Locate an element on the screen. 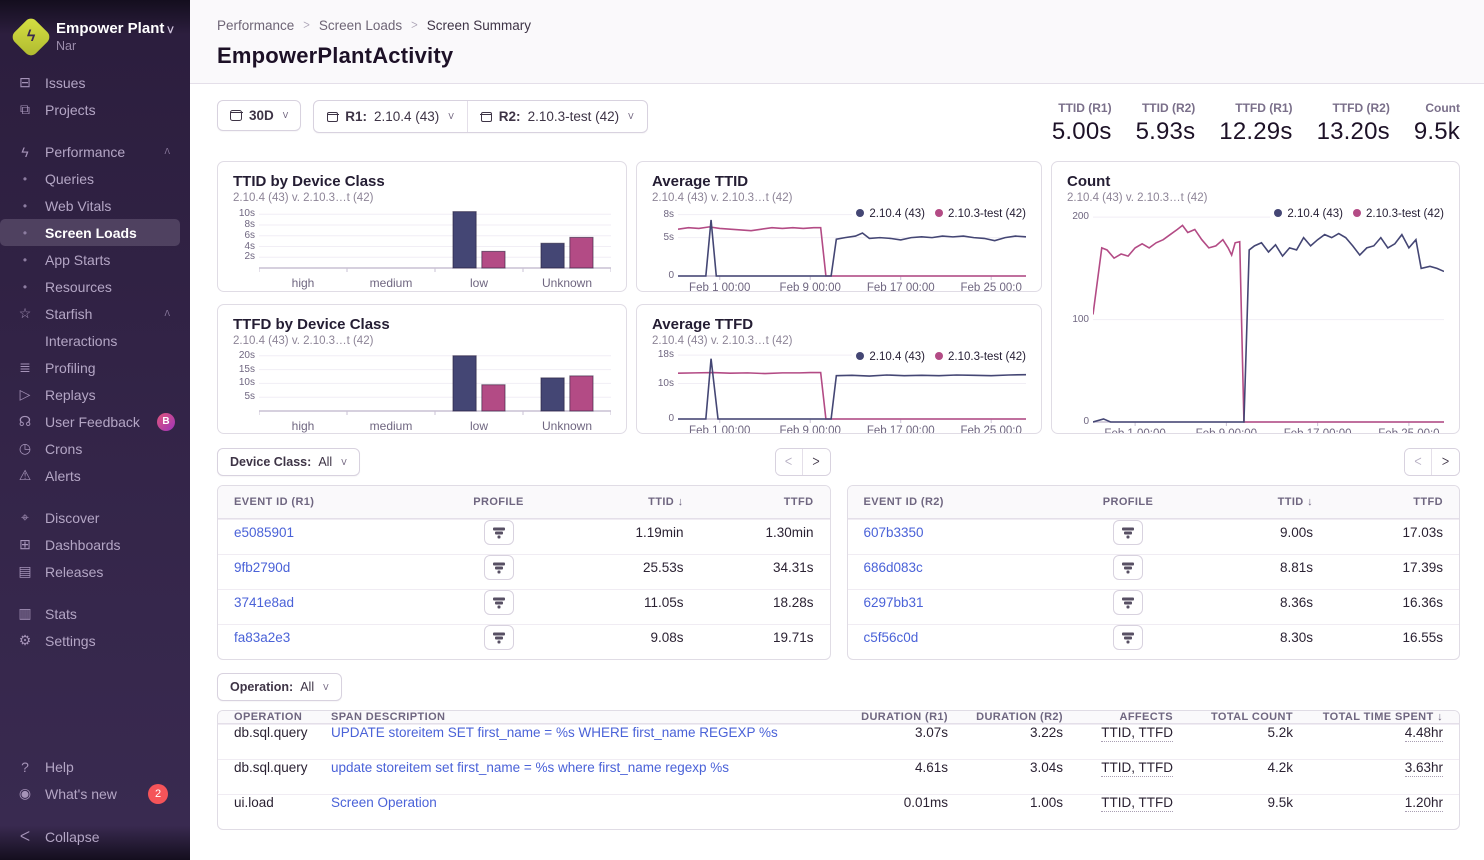  column-header-span-description: SPAN DESCRIPTION is located at coordinates (388, 717).